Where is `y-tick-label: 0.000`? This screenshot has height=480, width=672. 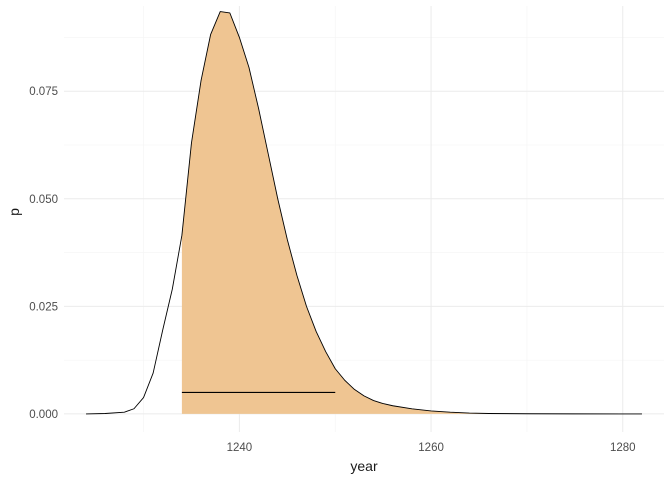
y-tick-label: 0.000 is located at coordinates (43, 415).